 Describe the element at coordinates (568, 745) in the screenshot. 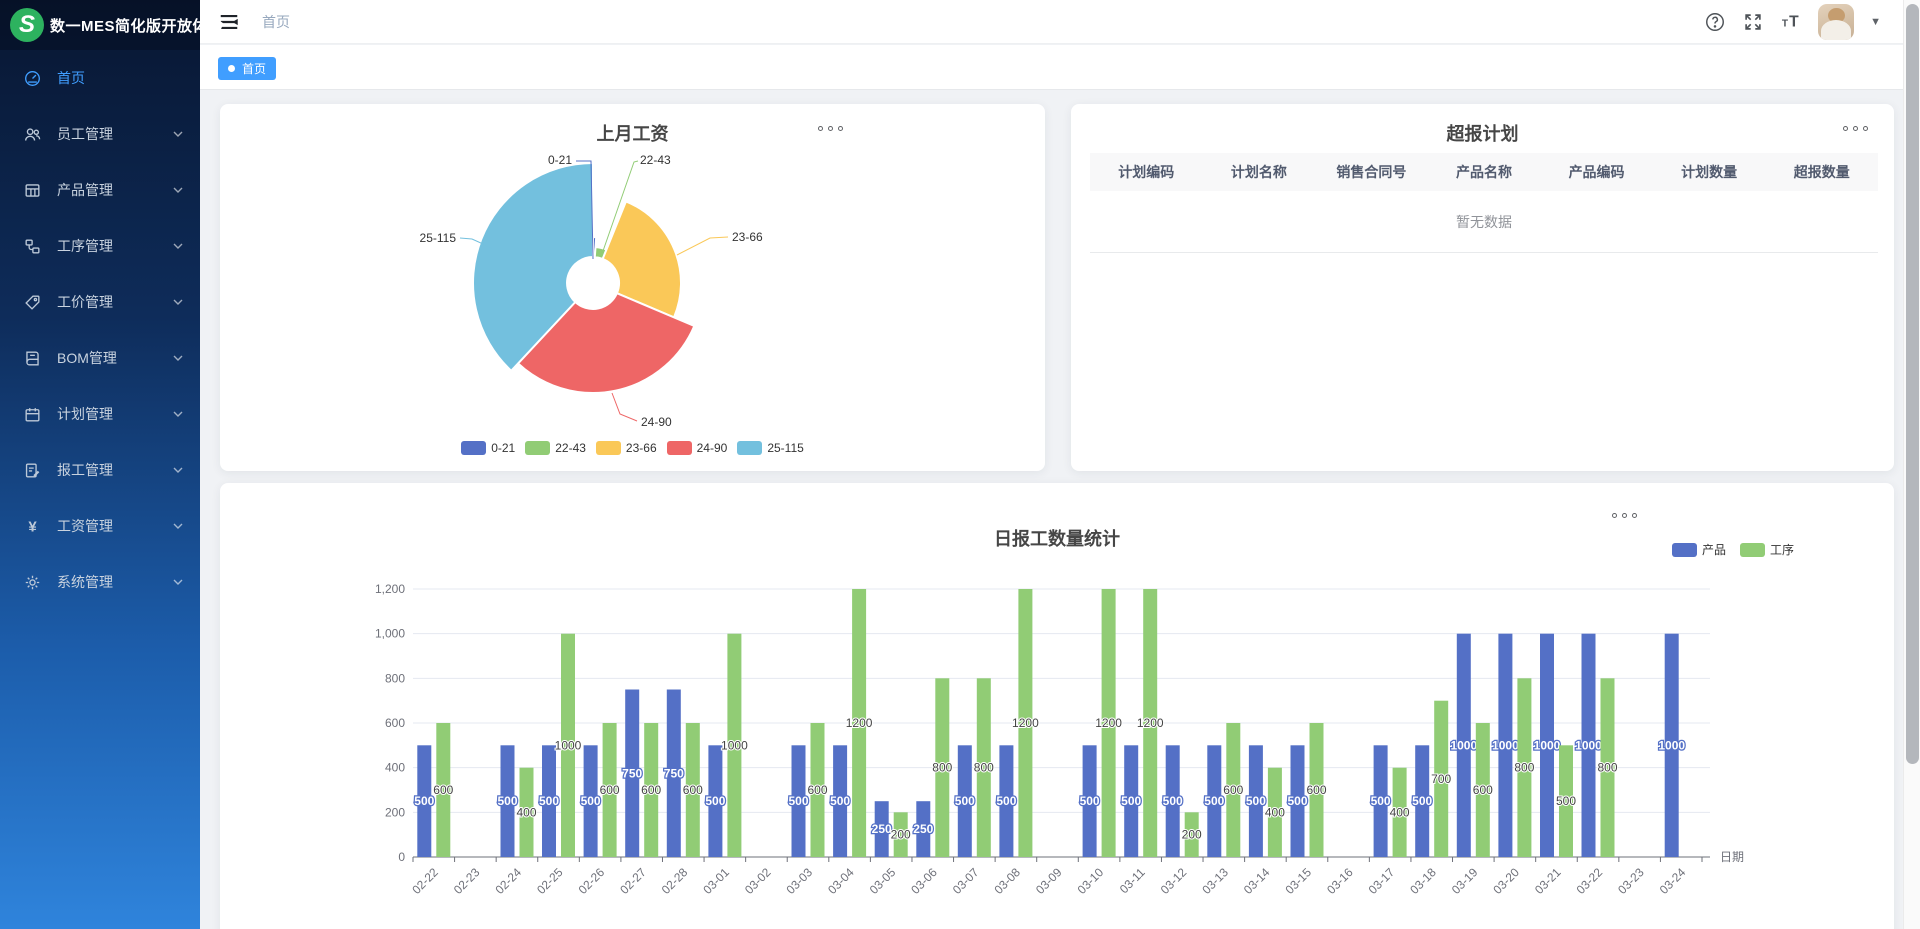

I see `bar-工序-02-25` at that location.